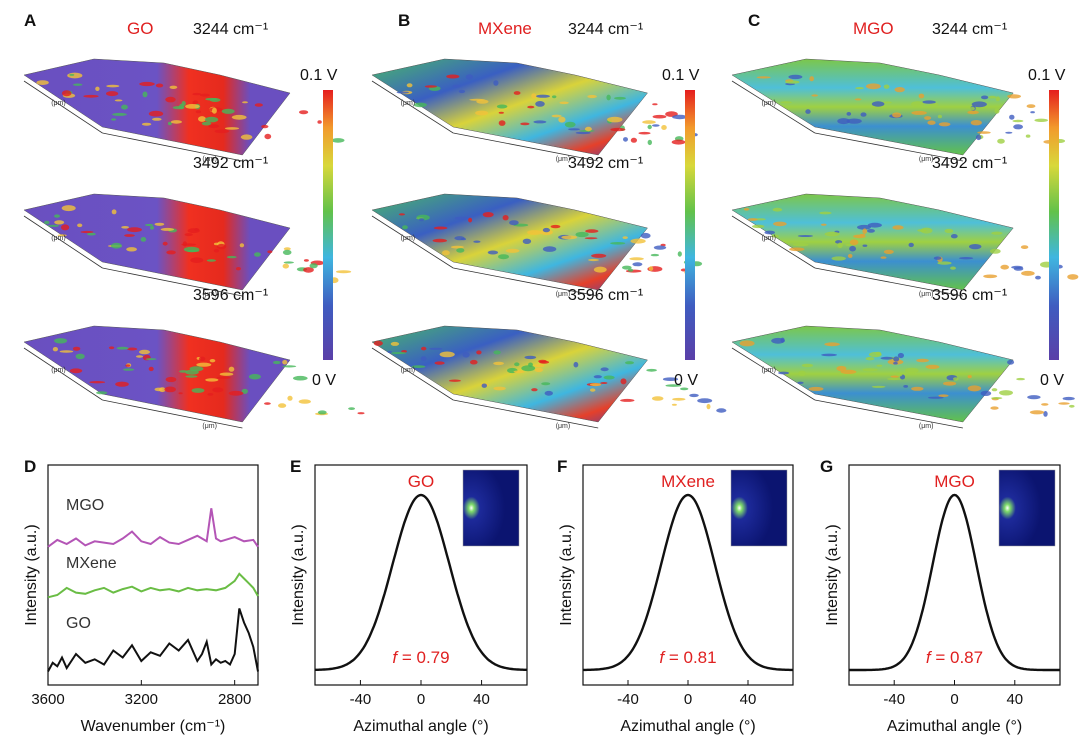  I want to click on x-tick-label: 3200, so click(141, 699).